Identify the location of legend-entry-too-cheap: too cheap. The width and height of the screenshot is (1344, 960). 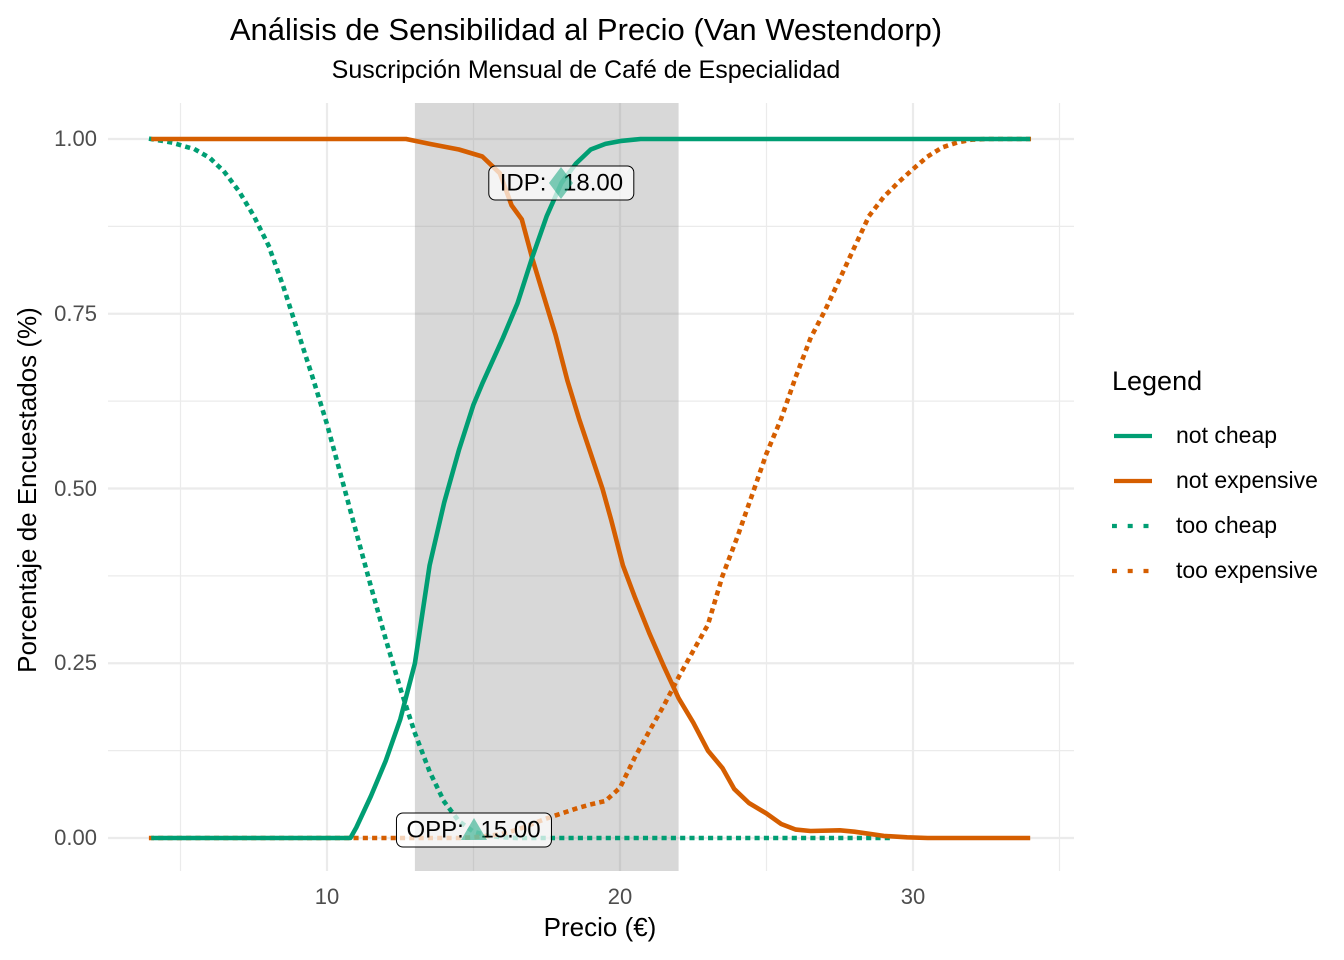
(1215, 525).